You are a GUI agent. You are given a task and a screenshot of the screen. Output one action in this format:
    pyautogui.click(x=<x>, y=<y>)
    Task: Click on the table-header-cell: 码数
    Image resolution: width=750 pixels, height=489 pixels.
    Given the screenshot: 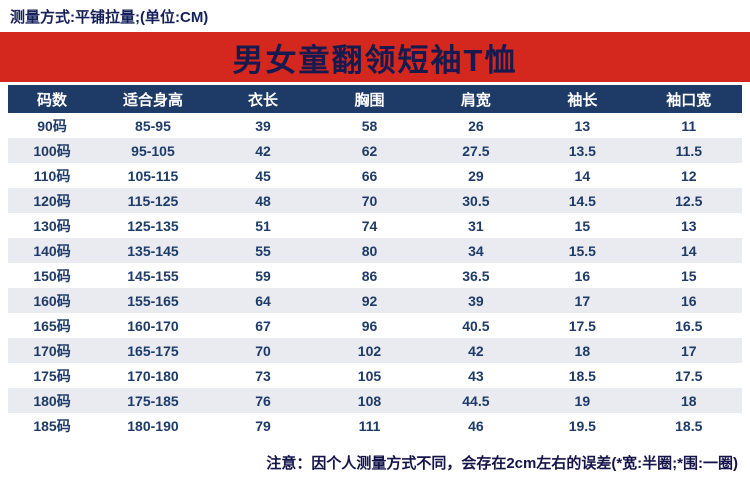 What is the action you would take?
    pyautogui.click(x=52, y=99)
    